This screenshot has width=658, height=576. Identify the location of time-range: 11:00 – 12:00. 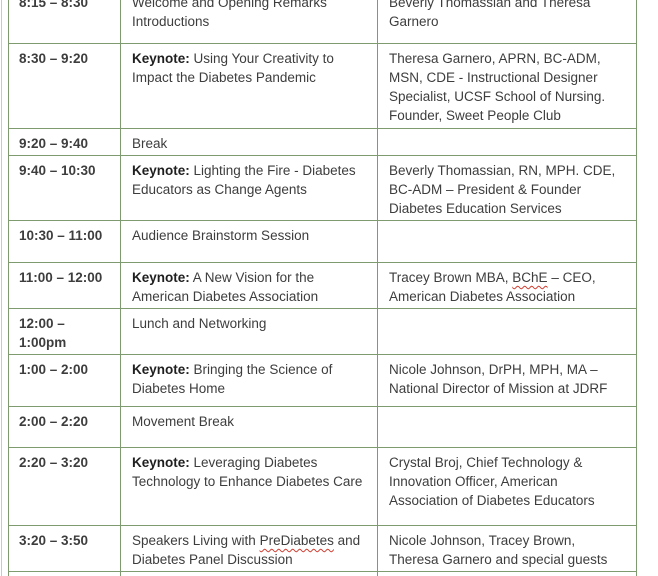
(61, 277).